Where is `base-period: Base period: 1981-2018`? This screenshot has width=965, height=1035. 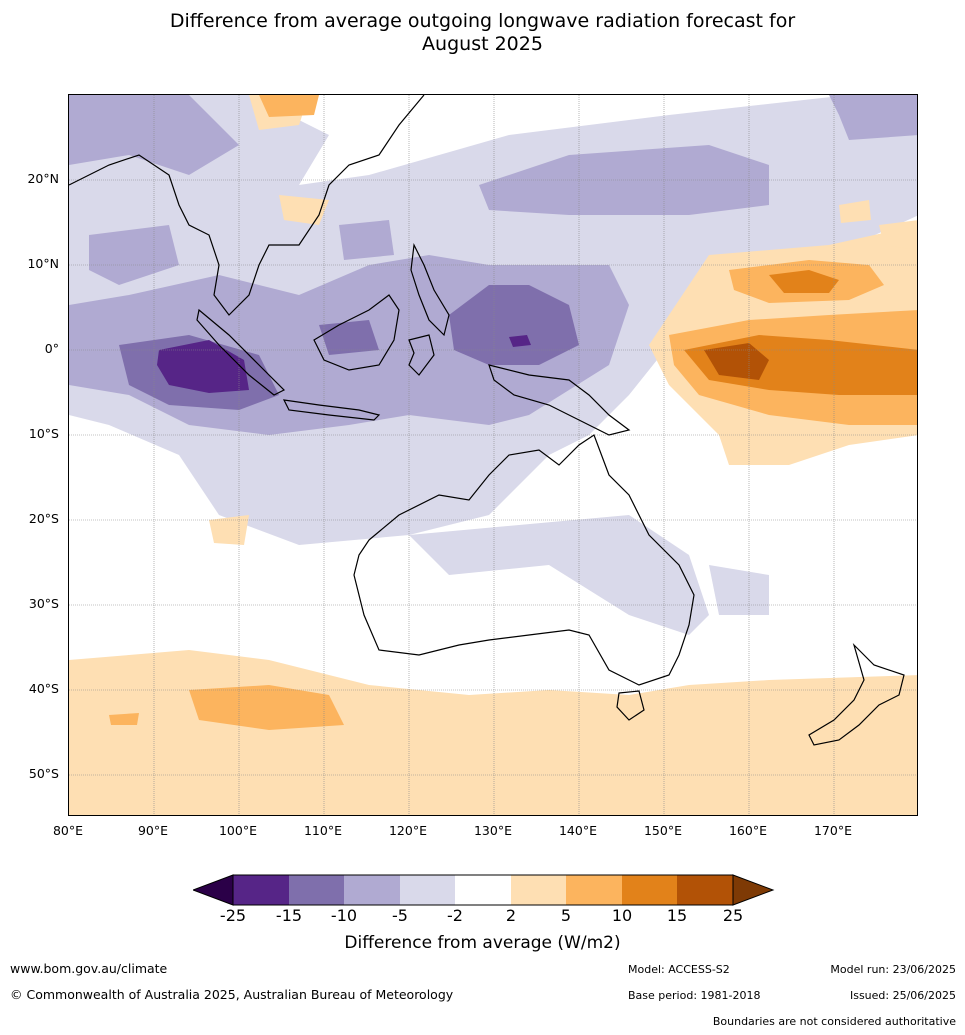 base-period: Base period: 1981-2018 is located at coordinates (694, 995).